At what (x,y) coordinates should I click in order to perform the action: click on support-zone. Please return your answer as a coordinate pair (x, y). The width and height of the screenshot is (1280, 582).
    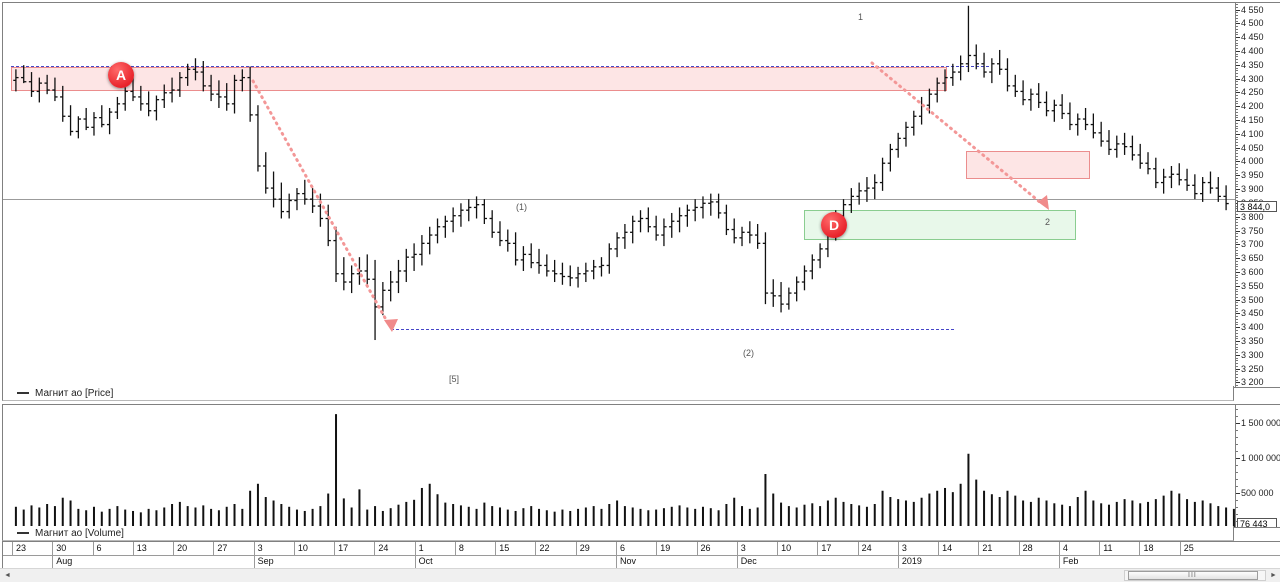
    Looking at the image, I should click on (940, 225).